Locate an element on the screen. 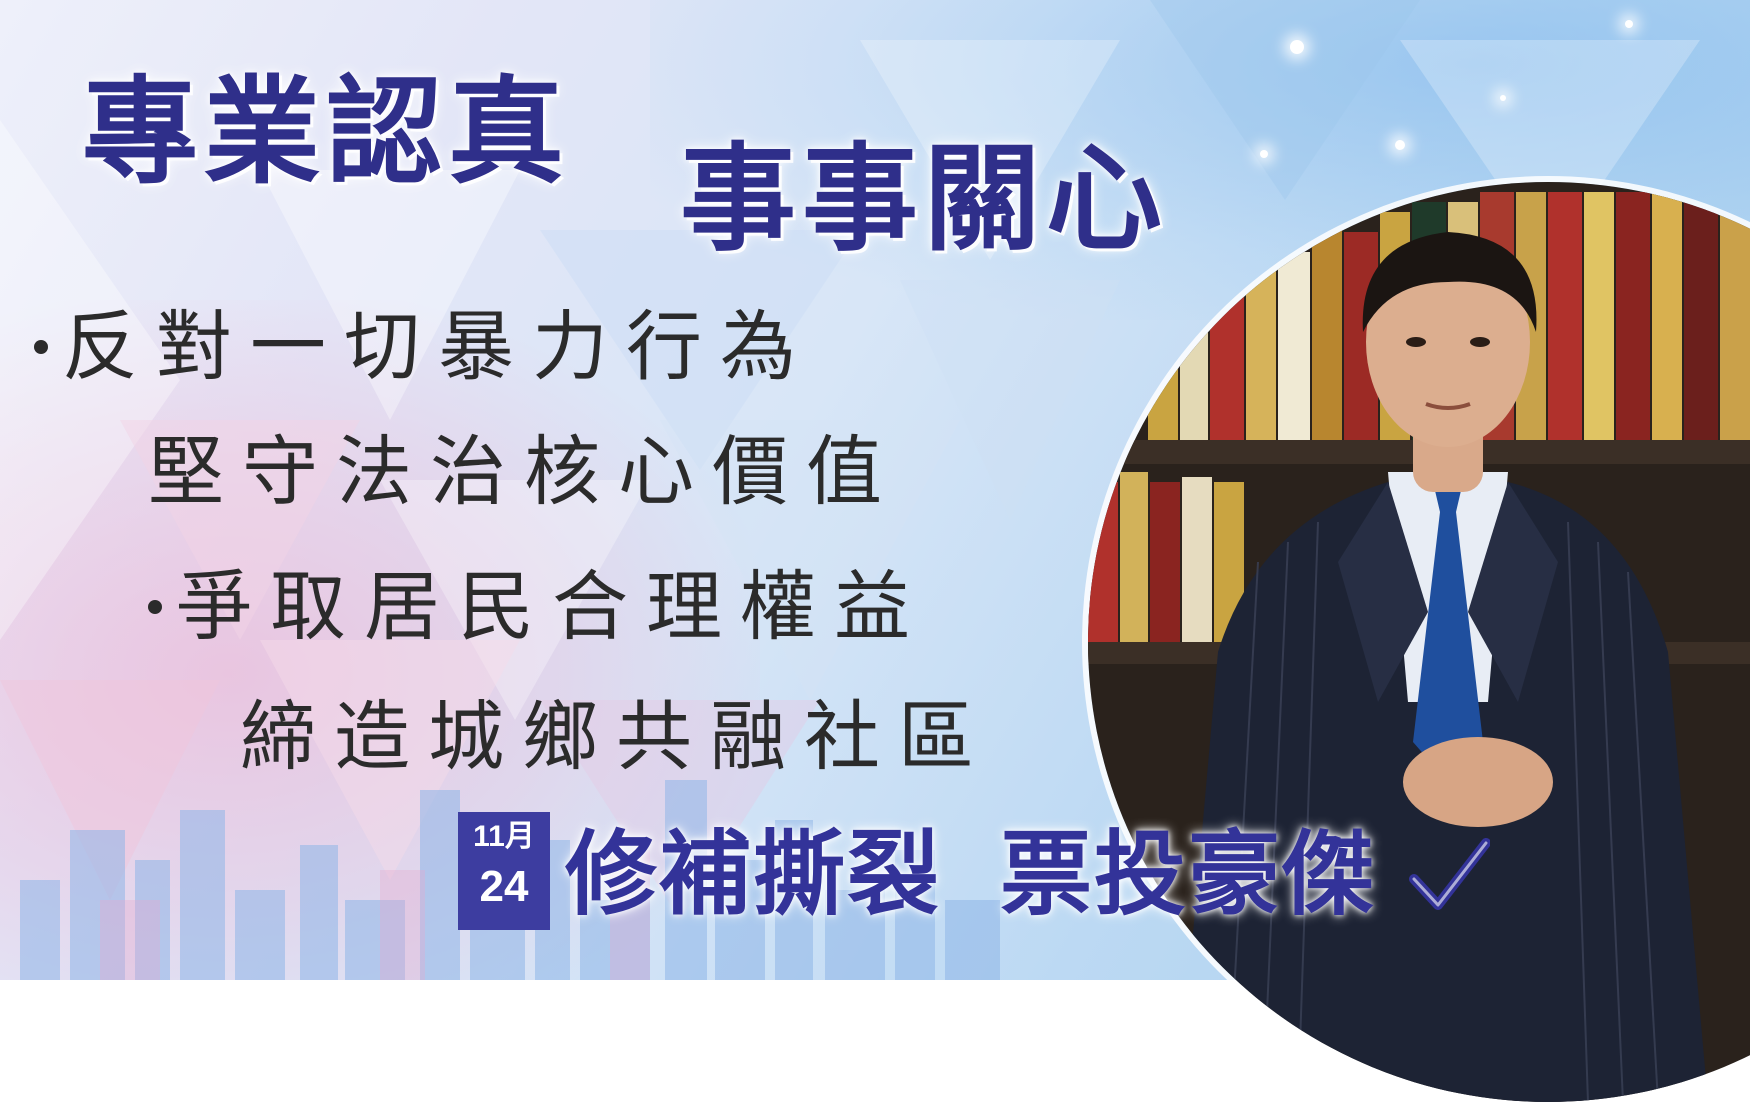  headline-part-2: 事事關心 is located at coordinates (924, 189).